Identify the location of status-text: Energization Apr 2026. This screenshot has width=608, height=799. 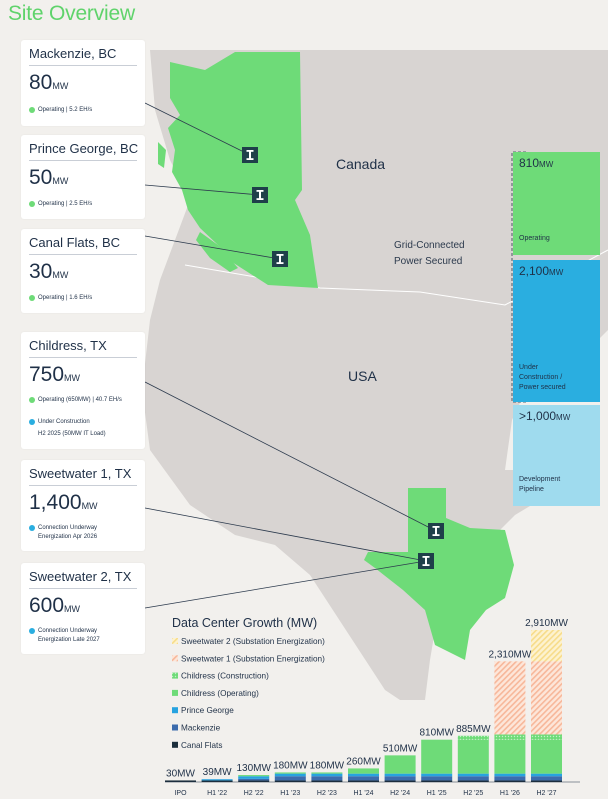
(68, 537).